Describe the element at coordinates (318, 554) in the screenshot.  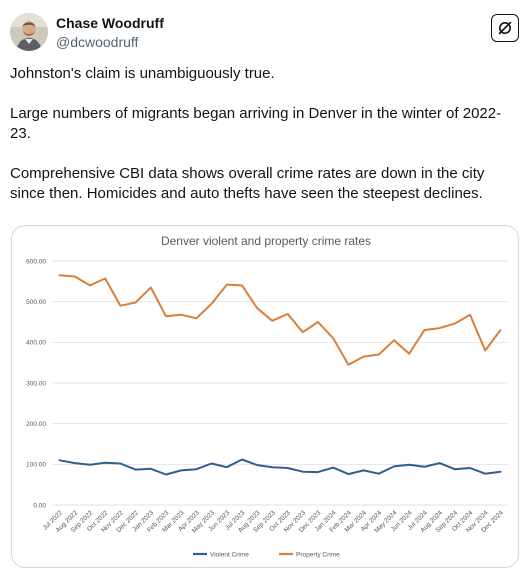
I see `legend-label-property: Property Crime` at that location.